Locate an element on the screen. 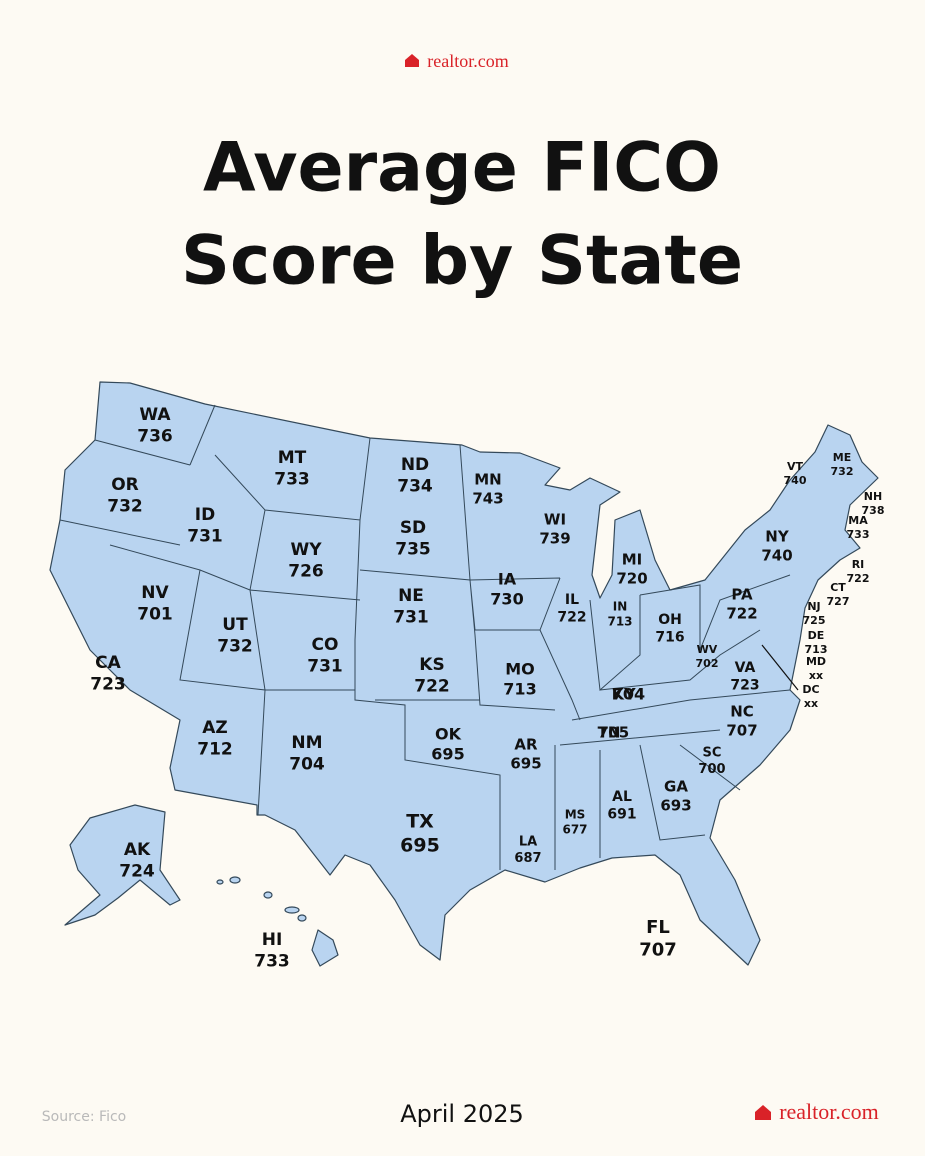 This screenshot has width=925, height=1156. state-abbr: AL is located at coordinates (622, 797).